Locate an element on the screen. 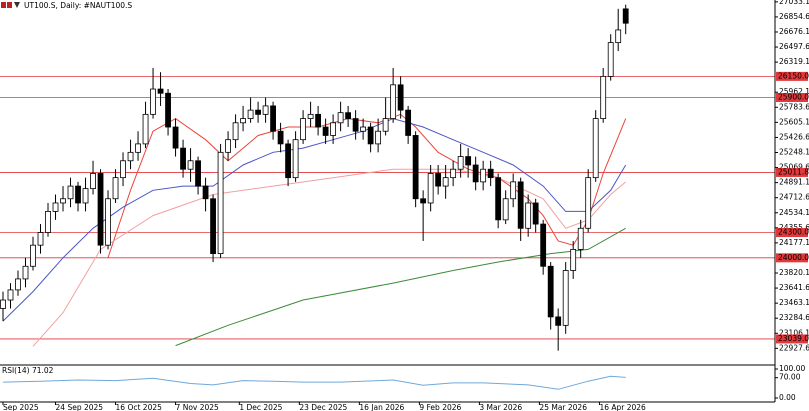 The width and height of the screenshot is (809, 411). y-tick-label: 25426.6 is located at coordinates (794, 136).